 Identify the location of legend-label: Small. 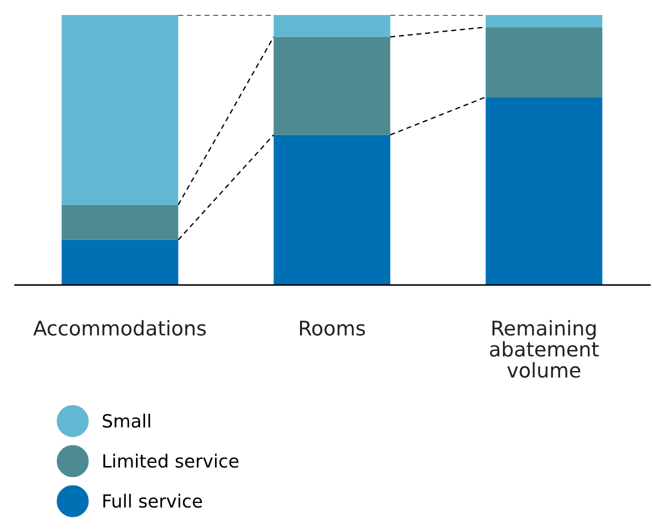
(126, 421).